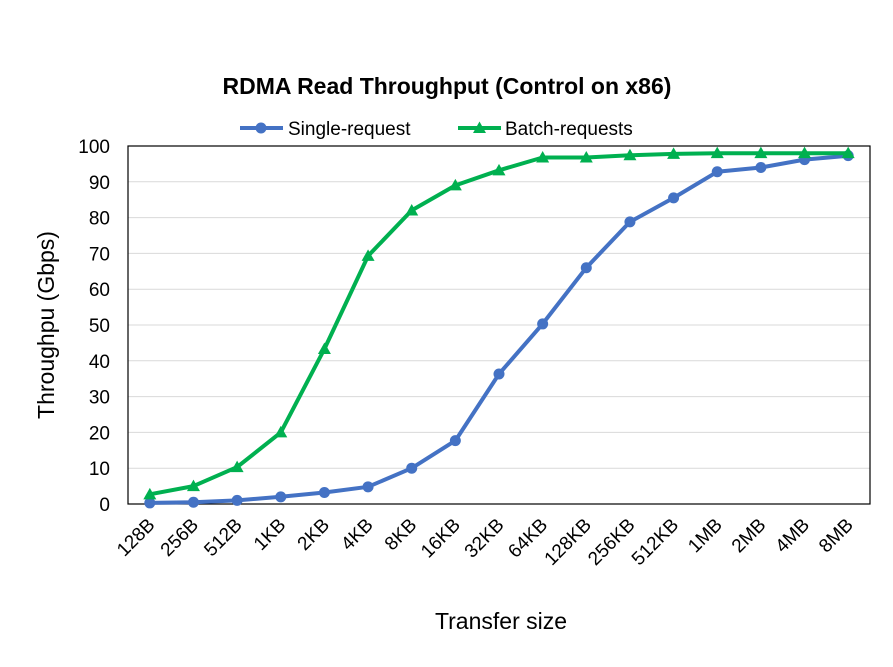 The image size is (893, 667). I want to click on y-tick-label: 20, so click(99, 433).